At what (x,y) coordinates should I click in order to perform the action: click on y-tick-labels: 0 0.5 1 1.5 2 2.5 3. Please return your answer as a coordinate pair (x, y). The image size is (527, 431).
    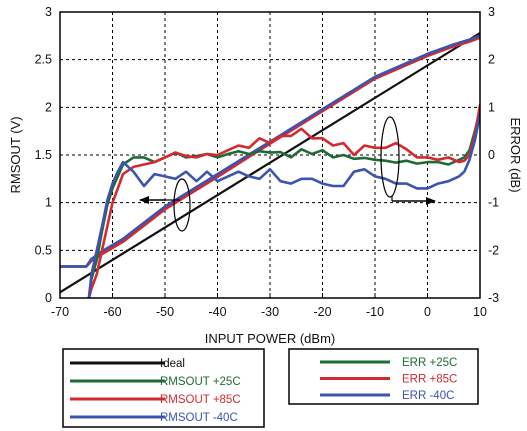
    Looking at the image, I should click on (43, 155).